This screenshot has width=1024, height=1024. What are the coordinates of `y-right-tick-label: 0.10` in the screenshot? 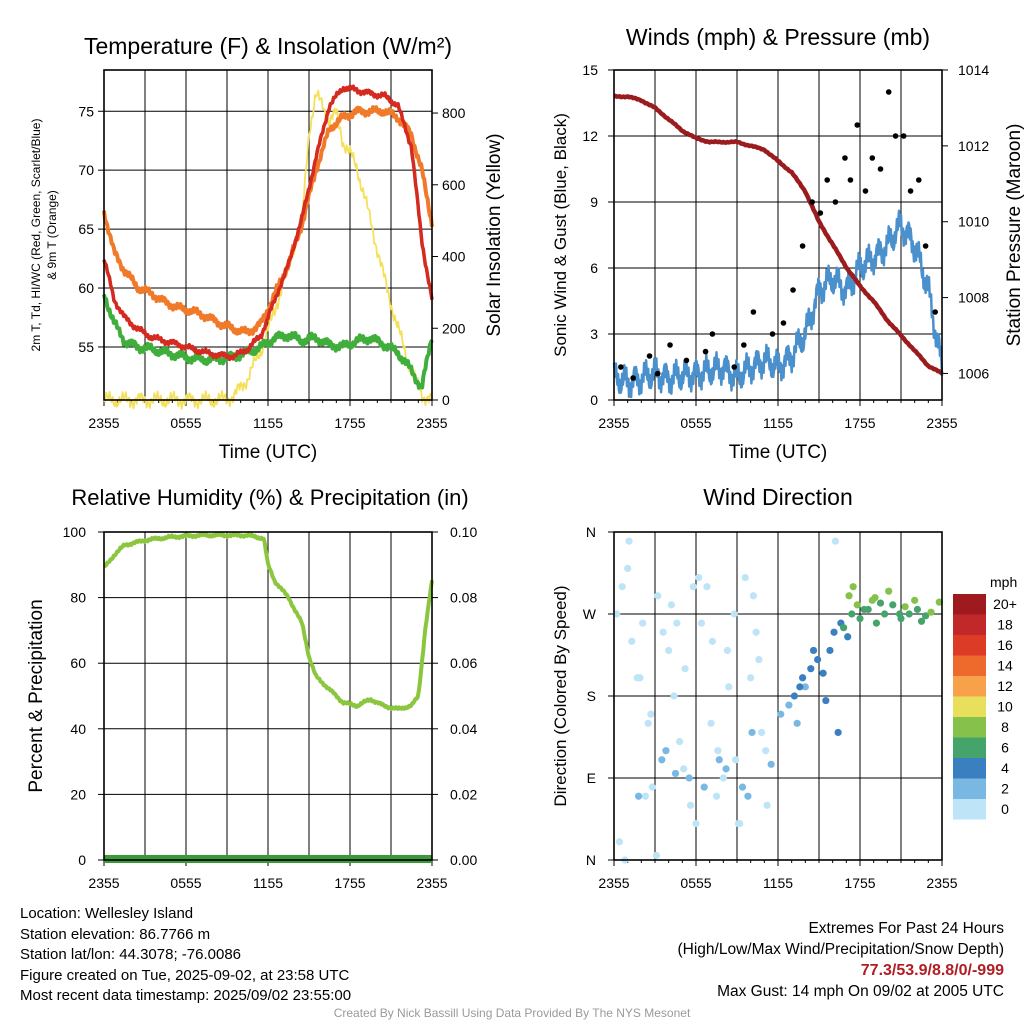 It's located at (463, 532).